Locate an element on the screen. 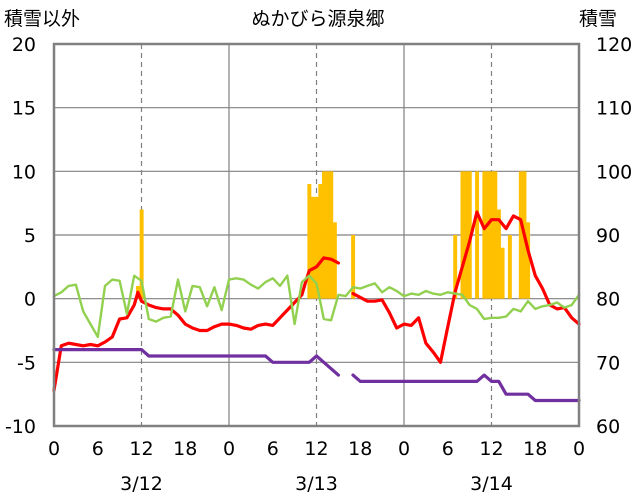 This screenshot has width=636, height=501. y-left-tick-label: -10 is located at coordinates (20, 427).